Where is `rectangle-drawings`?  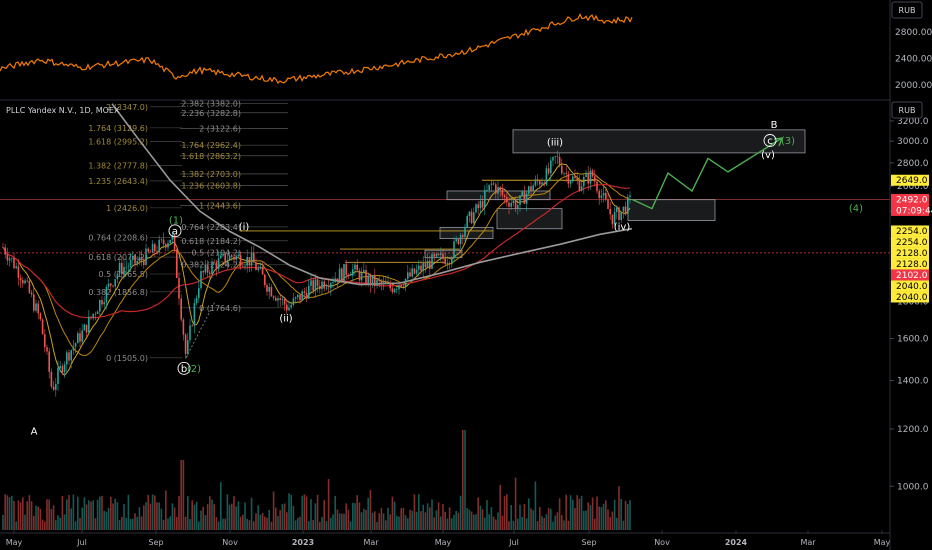
rectangle-drawings is located at coordinates (523, 196).